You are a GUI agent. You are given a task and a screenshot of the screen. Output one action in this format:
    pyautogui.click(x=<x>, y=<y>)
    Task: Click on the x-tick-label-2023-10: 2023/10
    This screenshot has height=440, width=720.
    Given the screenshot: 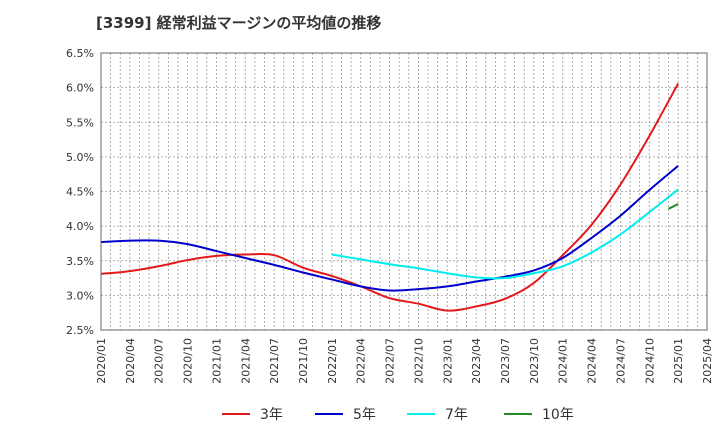 What is the action you would take?
    pyautogui.click(x=534, y=361)
    